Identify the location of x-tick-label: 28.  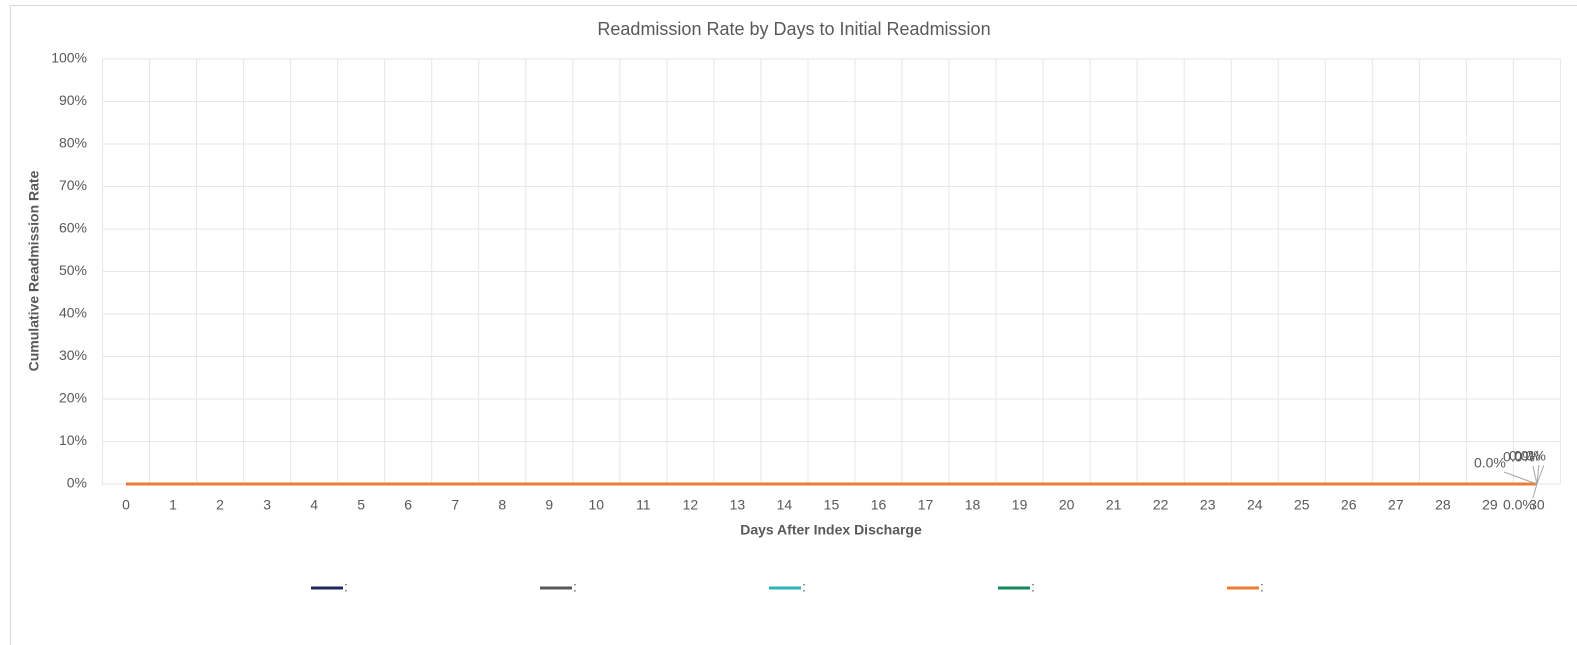
(1443, 505).